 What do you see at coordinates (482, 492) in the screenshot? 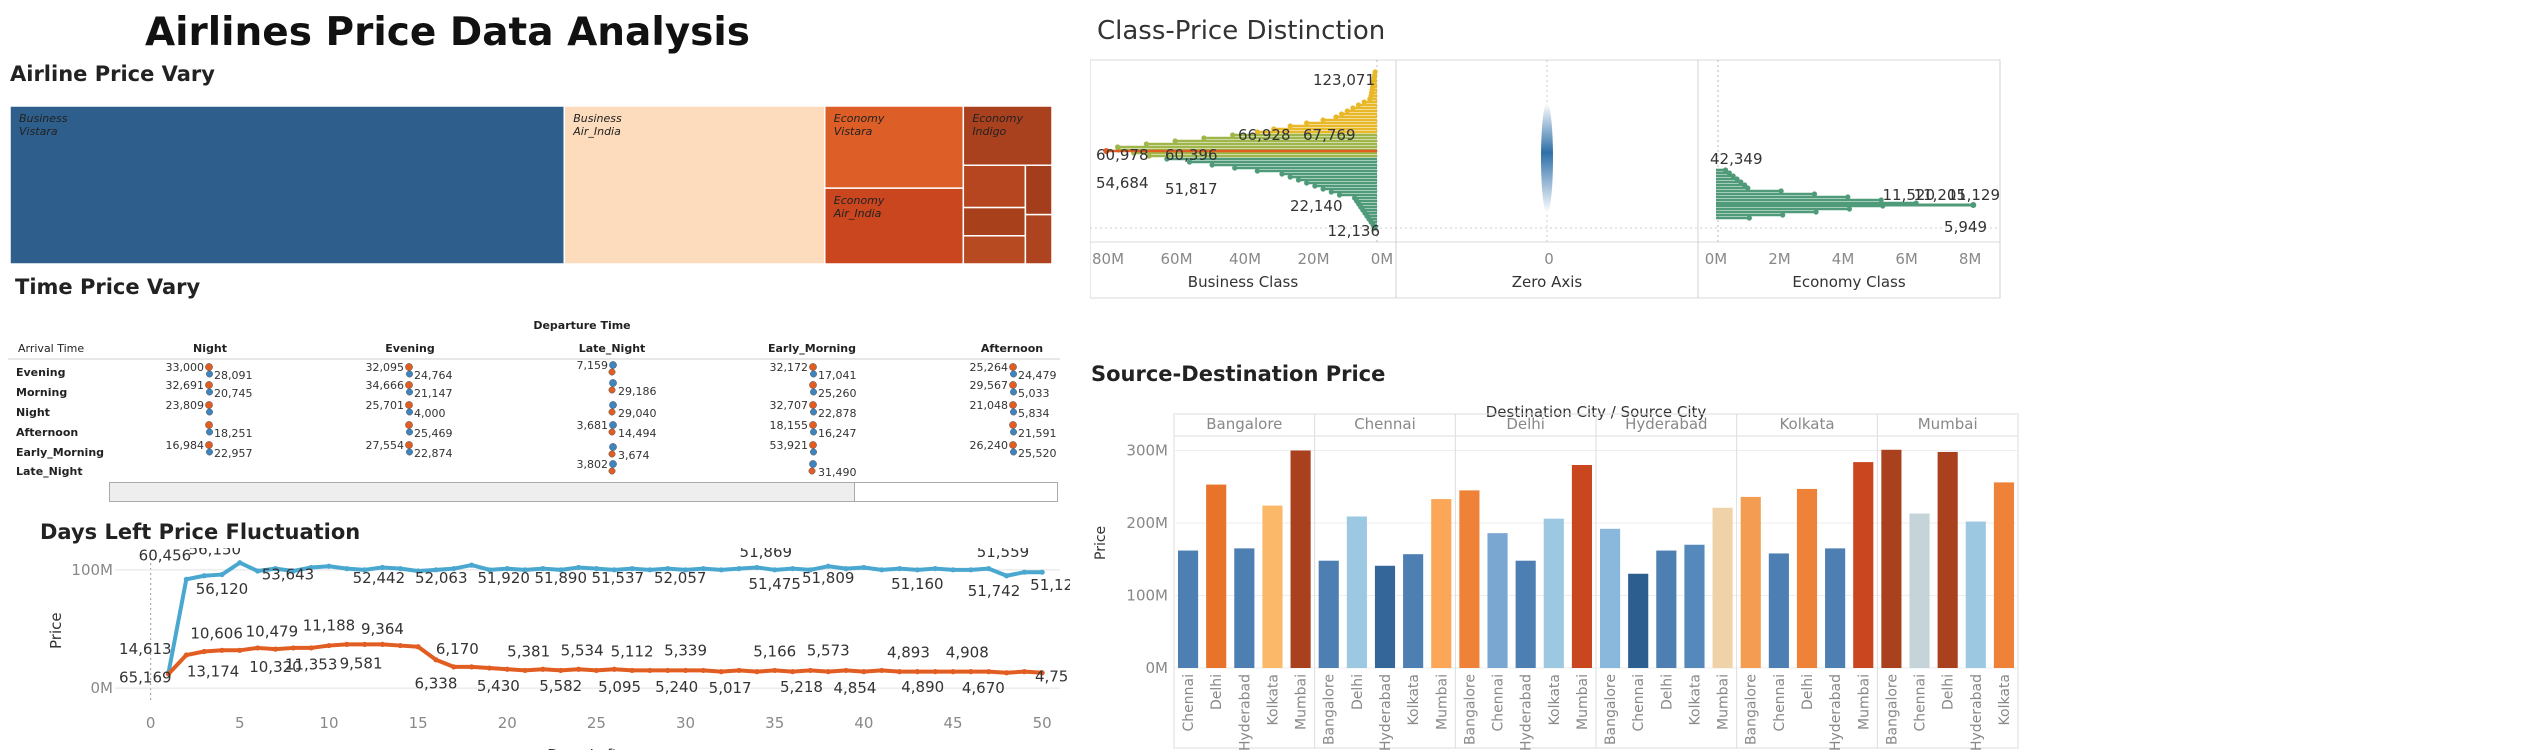
I see `horizontal-scrollbar-thumb` at bounding box center [482, 492].